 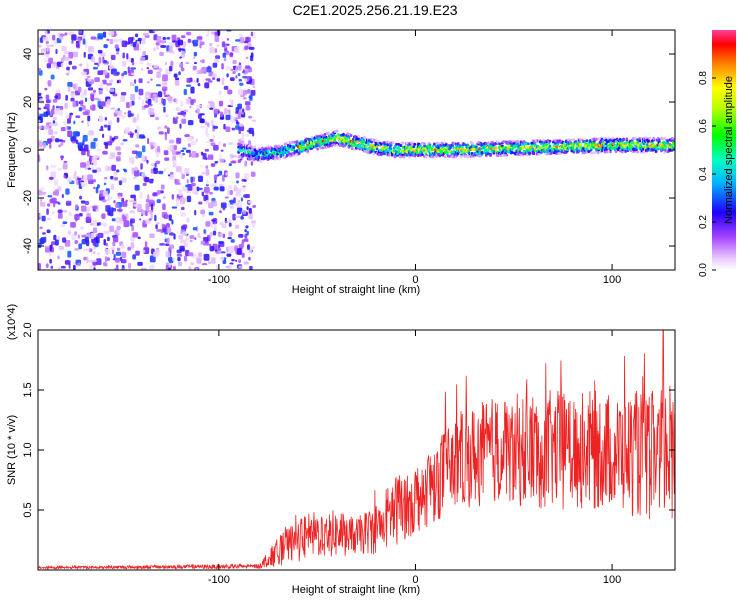 What do you see at coordinates (12, 322) in the screenshot?
I see `y-multiplier-label: (x10^4)` at bounding box center [12, 322].